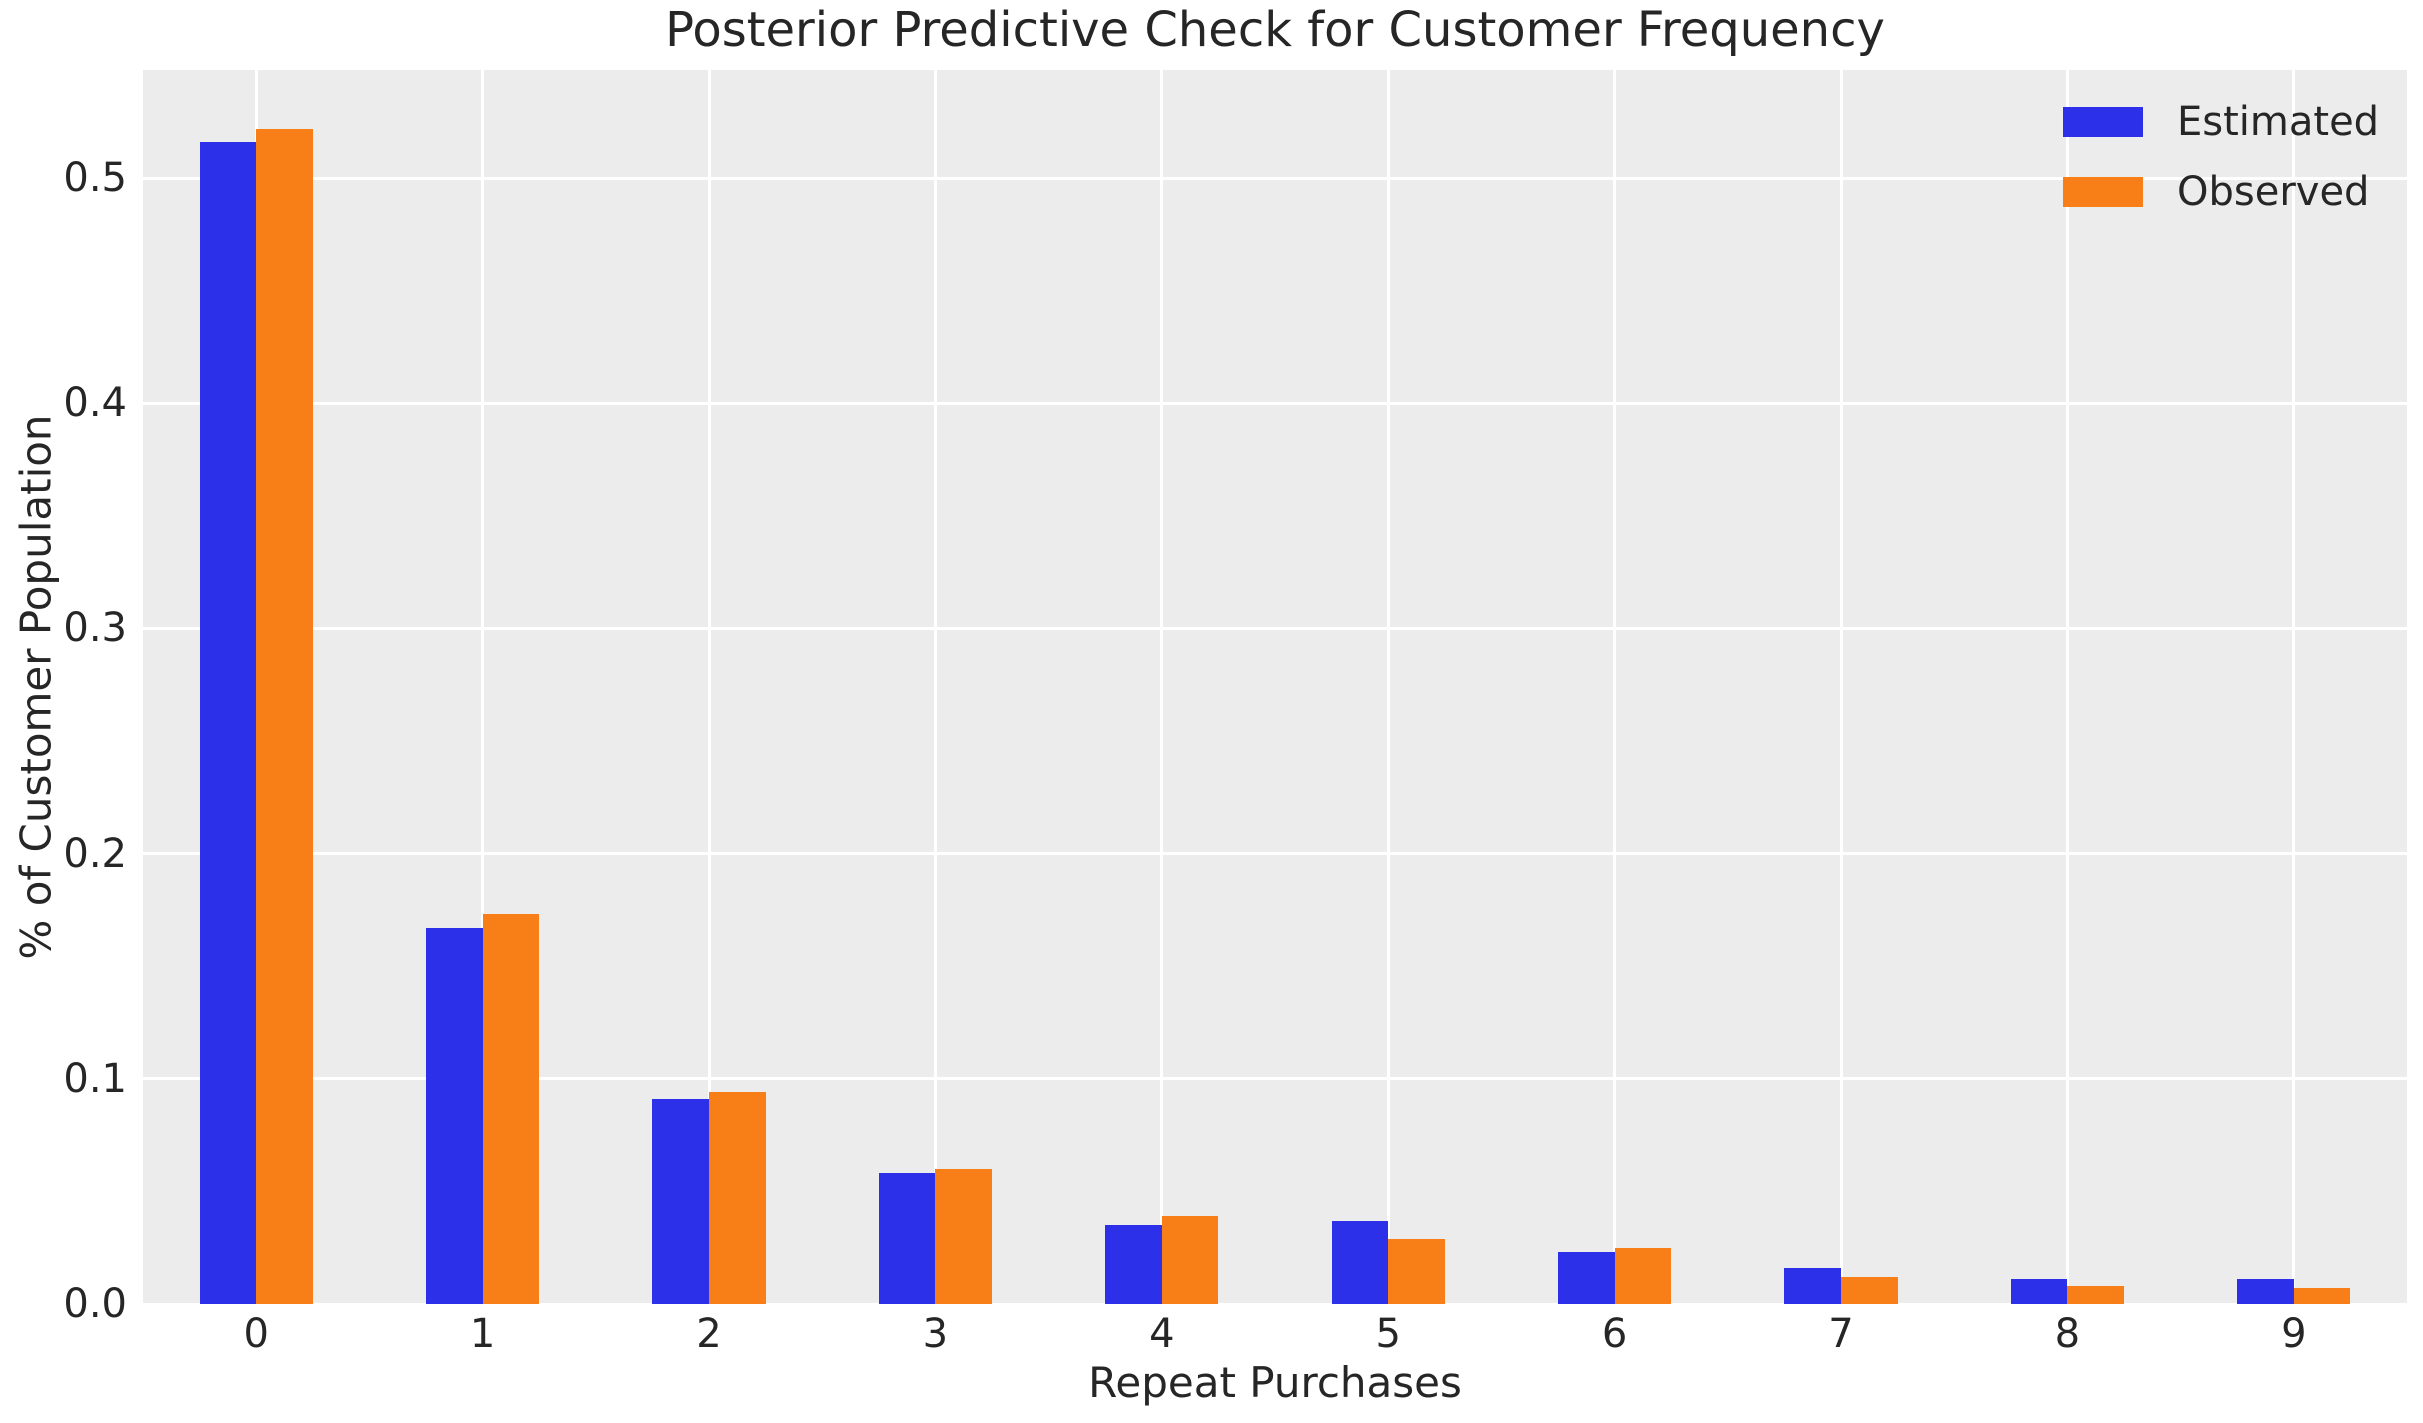  Describe the element at coordinates (1841, 1334) in the screenshot. I see `x-tick-label-7: 7` at that location.